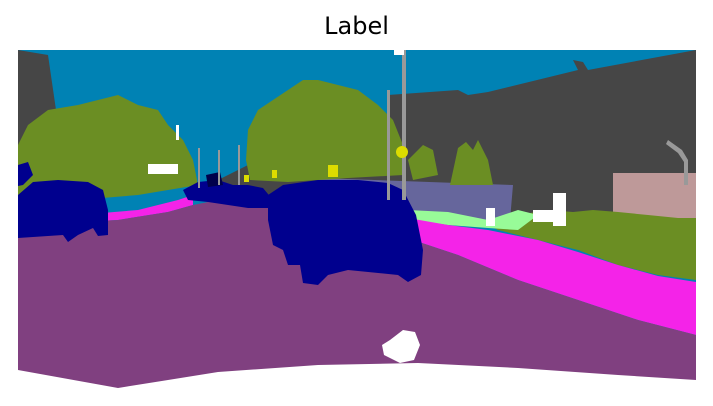 The width and height of the screenshot is (713, 406). I want to click on white-light, so click(399, 52).